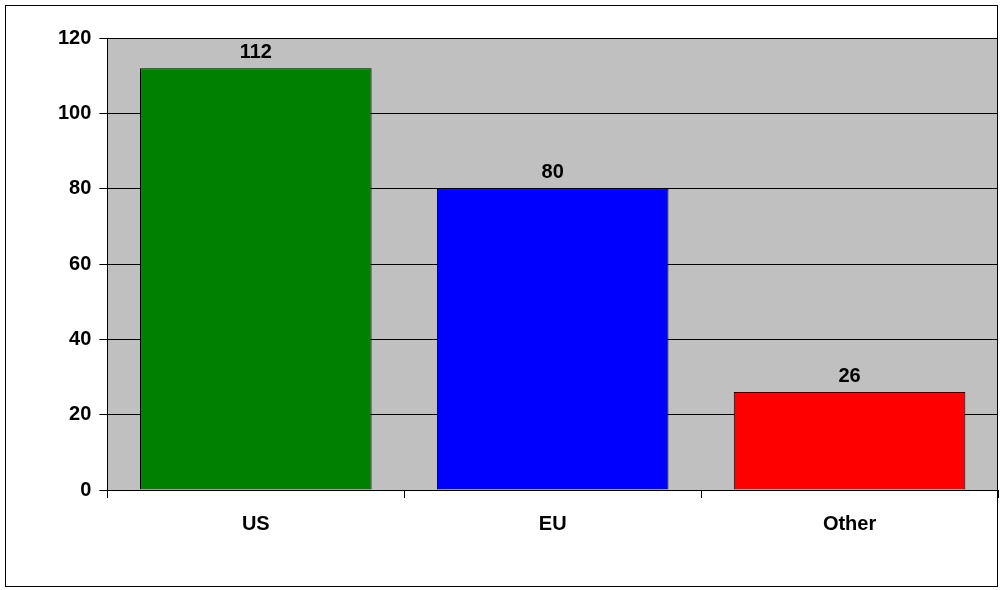  Describe the element at coordinates (86, 488) in the screenshot. I see `y-tick-label: 0` at that location.